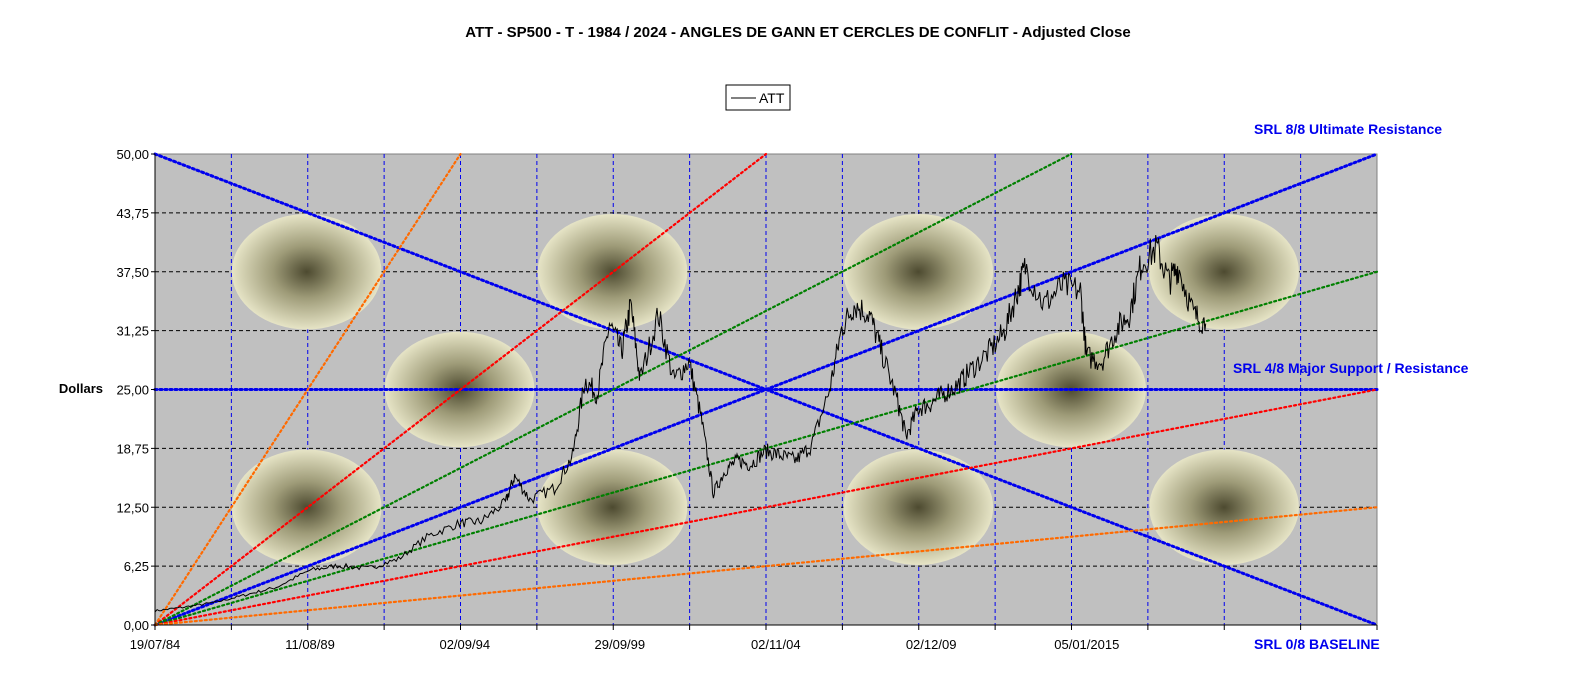 The width and height of the screenshot is (1596, 676). What do you see at coordinates (1317, 644) in the screenshot?
I see `srl-0-8-label: SRL 0/8 BASELINE` at bounding box center [1317, 644].